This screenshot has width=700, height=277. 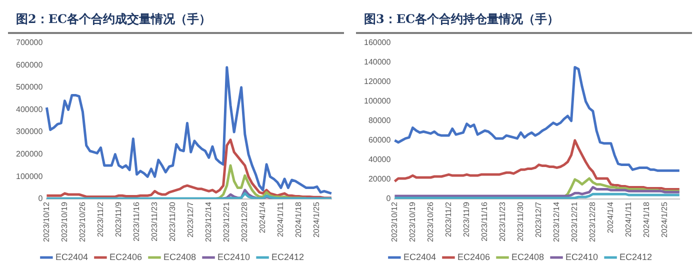 What do you see at coordinates (461, 19) in the screenshot?
I see `chart-title: 图3：EC各个合约持仓量情况（手）` at bounding box center [461, 19].